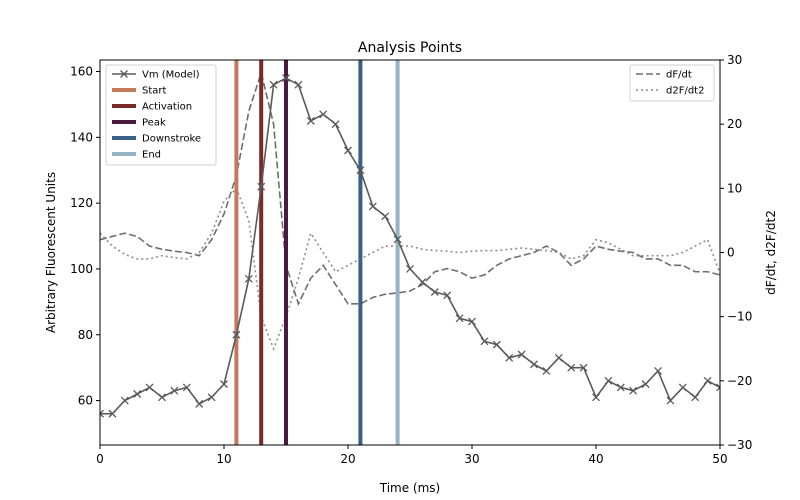 This screenshot has width=800, height=500. Describe the element at coordinates (719, 459) in the screenshot. I see `x-tick-label: 50` at that location.